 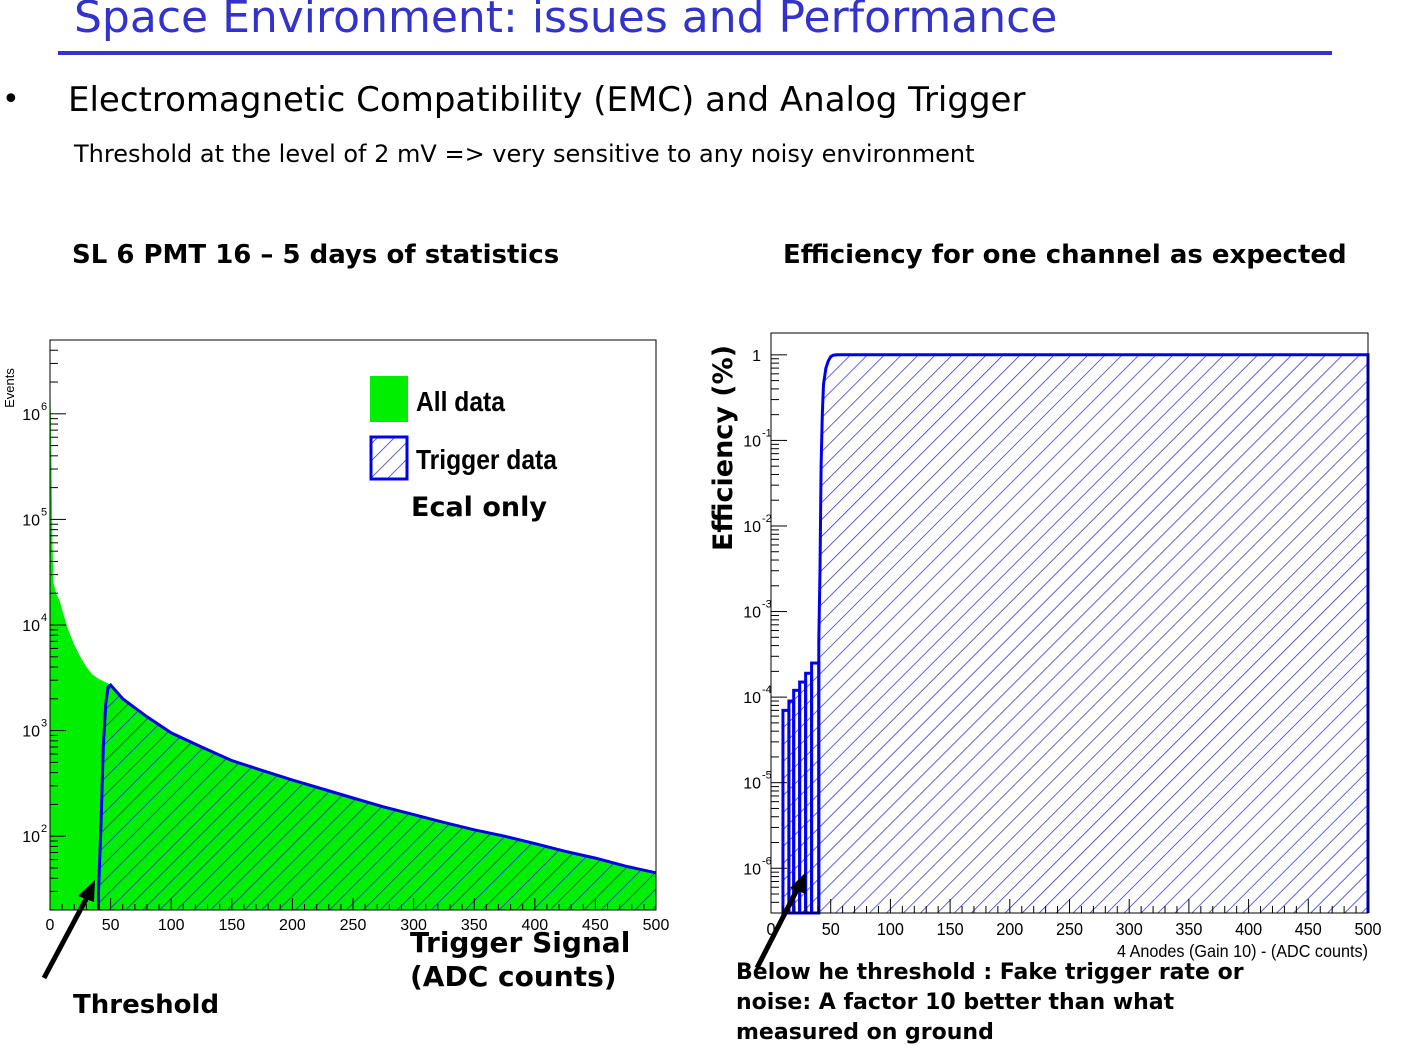 I want to click on below-note-line-3: measured on ground, so click(x=865, y=1032).